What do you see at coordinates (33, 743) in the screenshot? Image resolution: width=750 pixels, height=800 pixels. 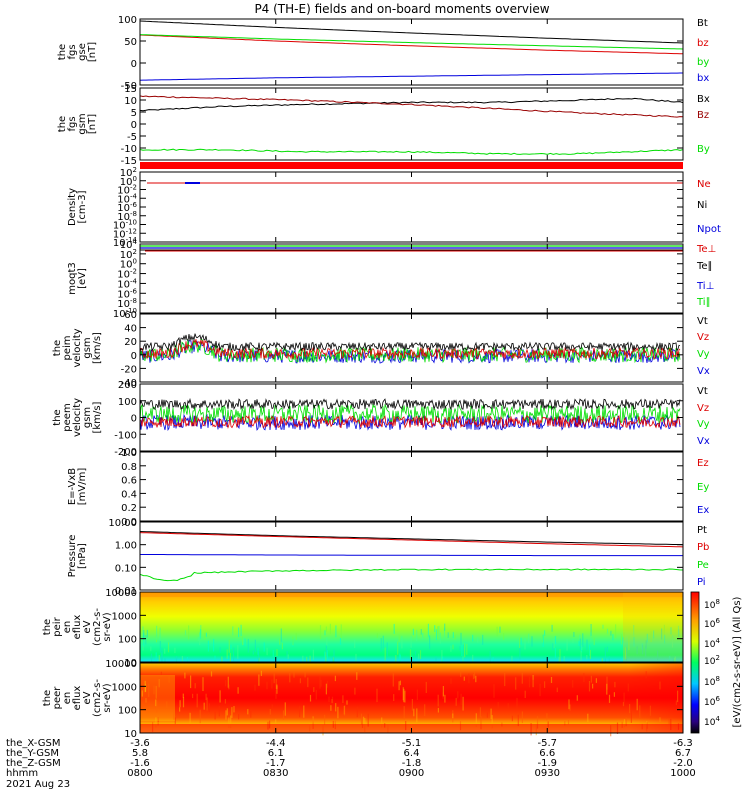 I see `footer-row-label: the_X-GSM` at bounding box center [33, 743].